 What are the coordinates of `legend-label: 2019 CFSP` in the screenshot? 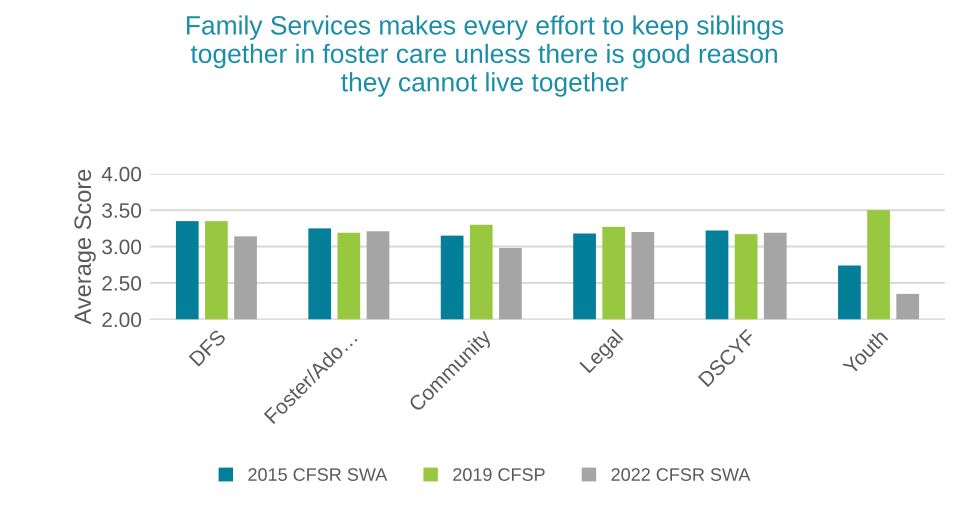 It's located at (499, 474).